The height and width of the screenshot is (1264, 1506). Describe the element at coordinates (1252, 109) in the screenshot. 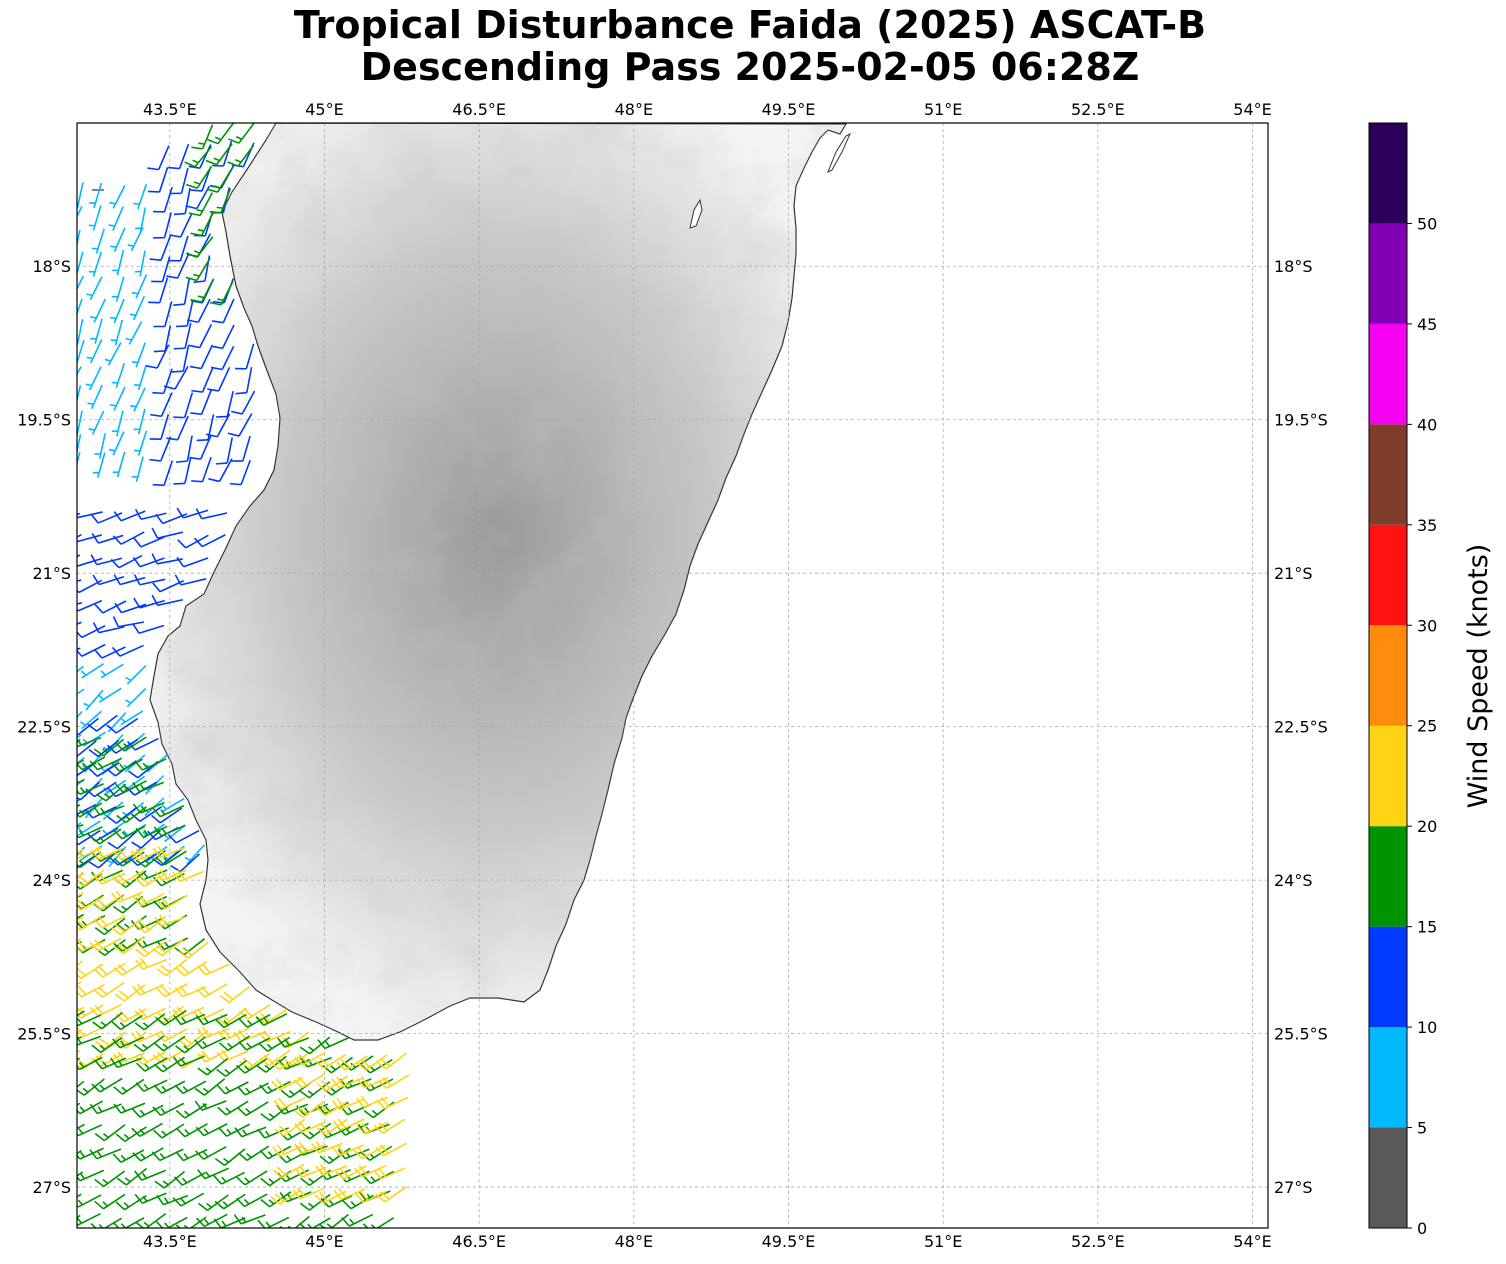

I see `lon-tick-label-top: 54°E` at that location.